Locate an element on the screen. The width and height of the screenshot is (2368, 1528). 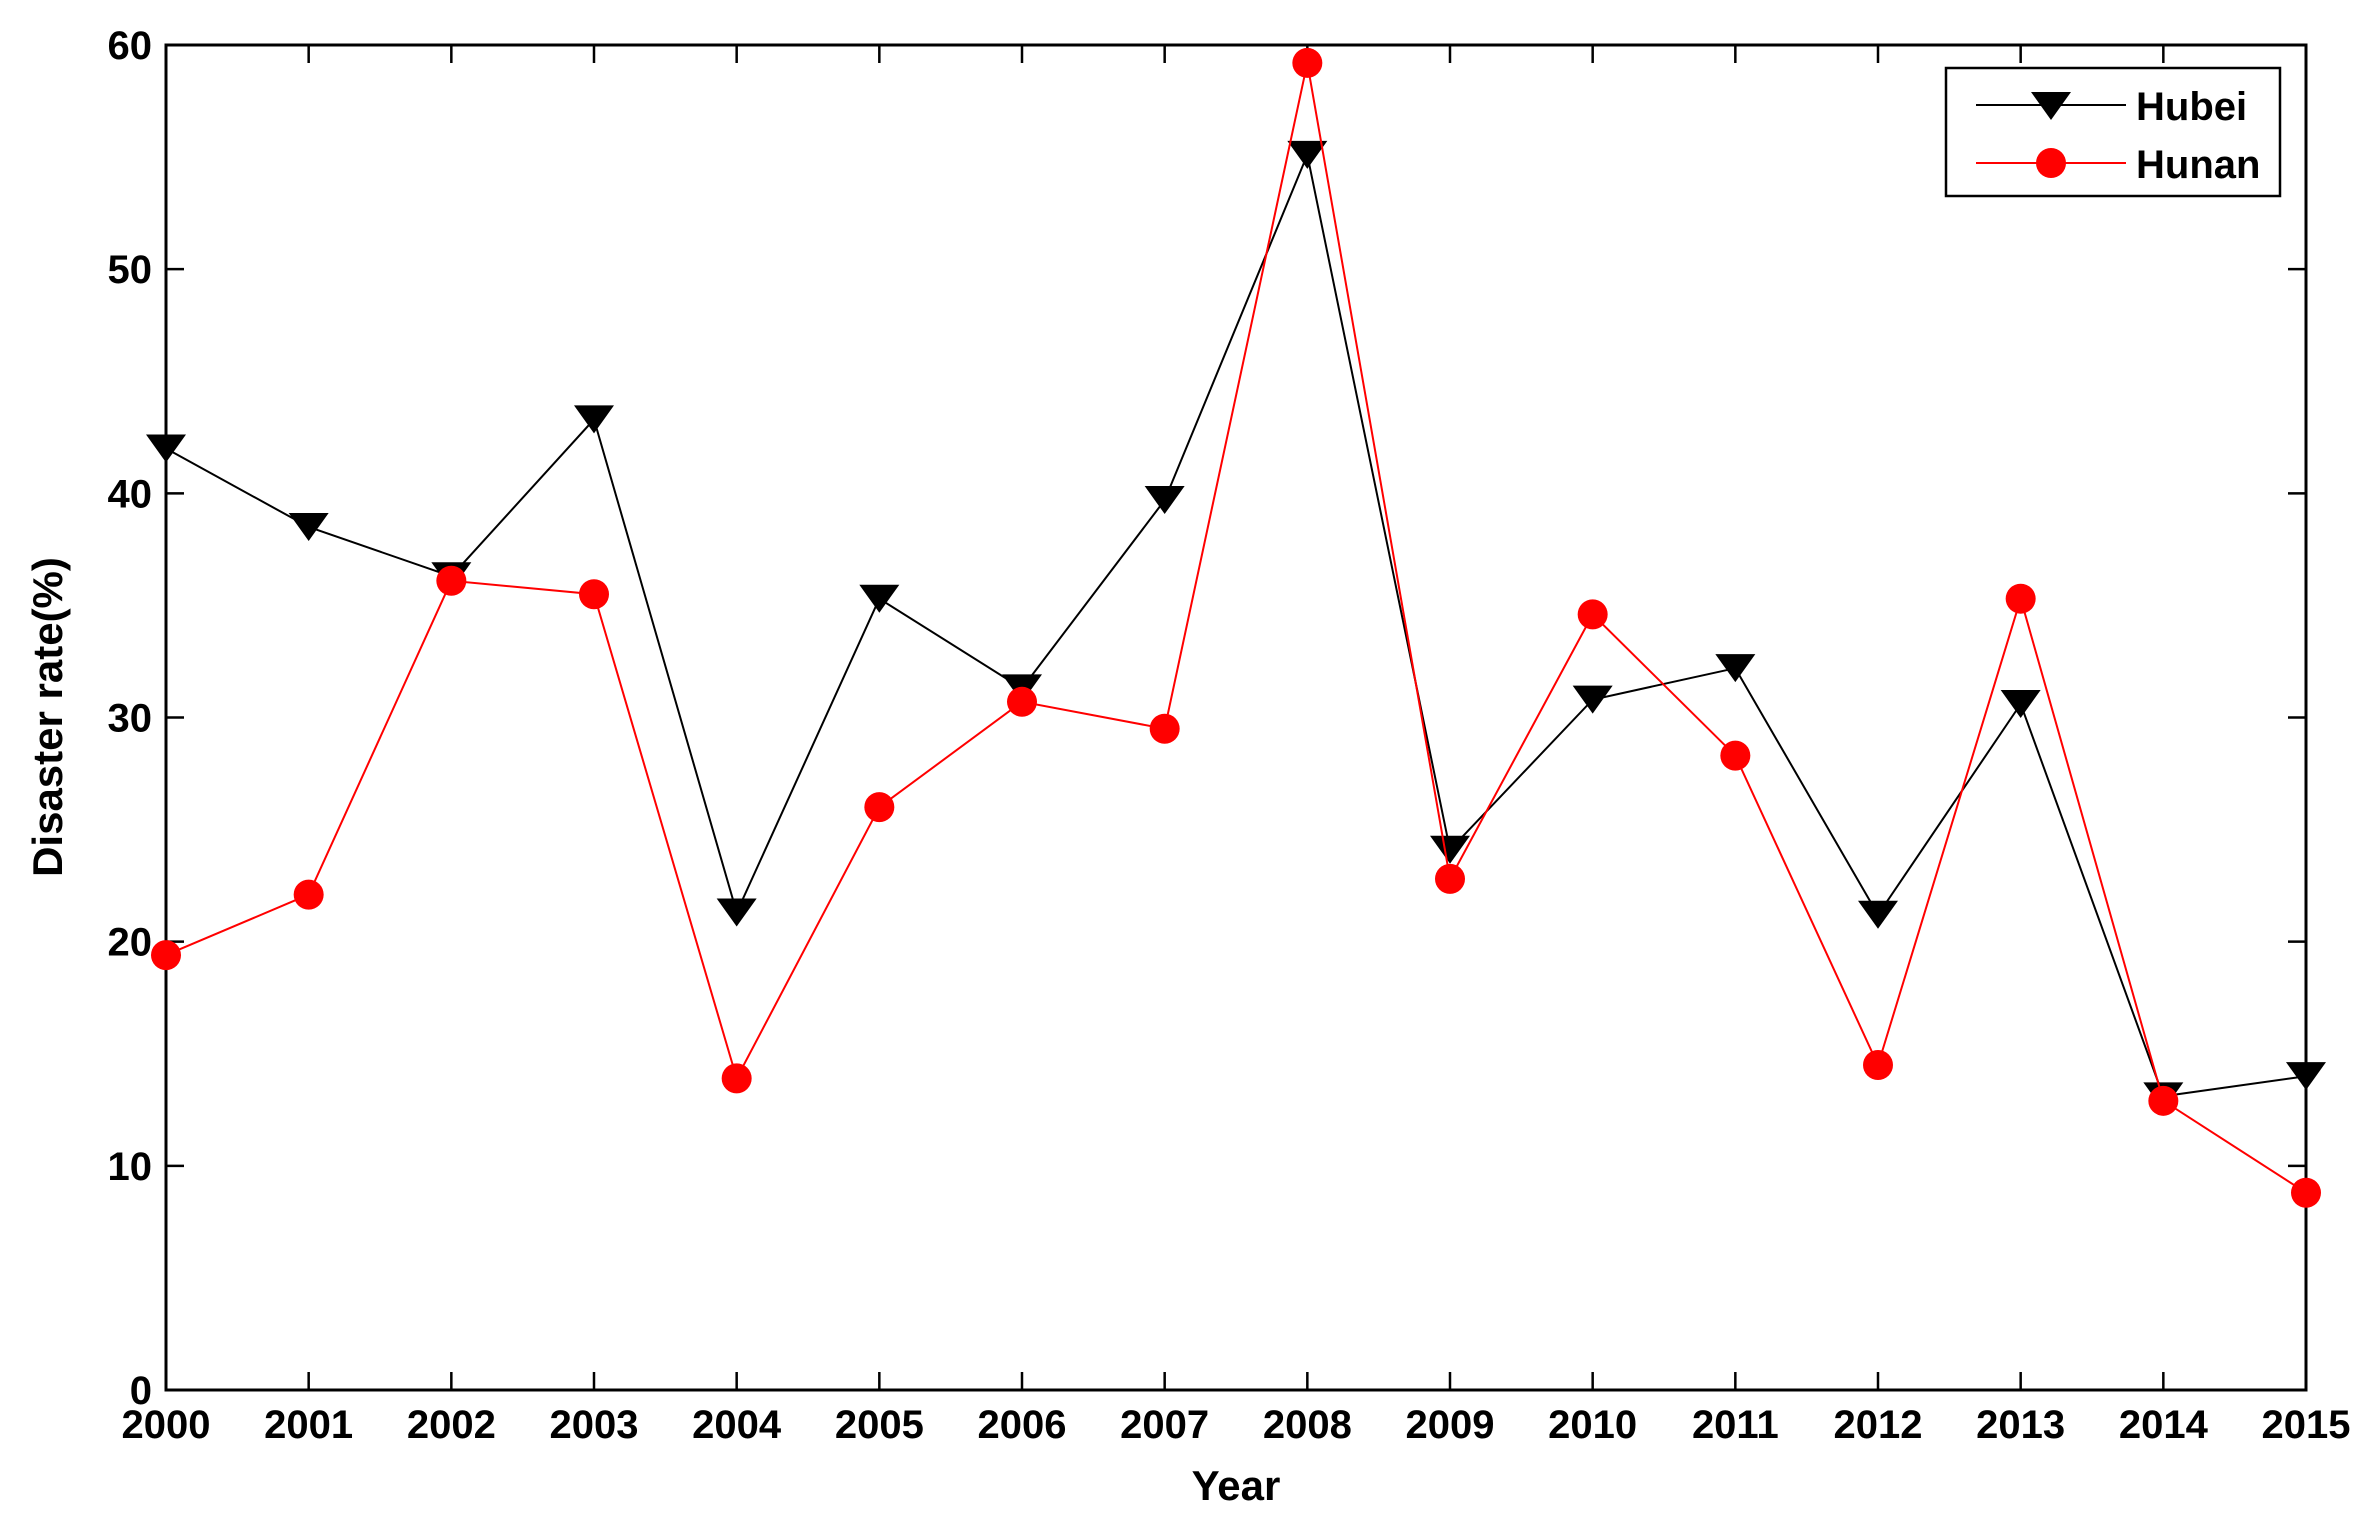
y-tick-label: 0 is located at coordinates (141, 1391).